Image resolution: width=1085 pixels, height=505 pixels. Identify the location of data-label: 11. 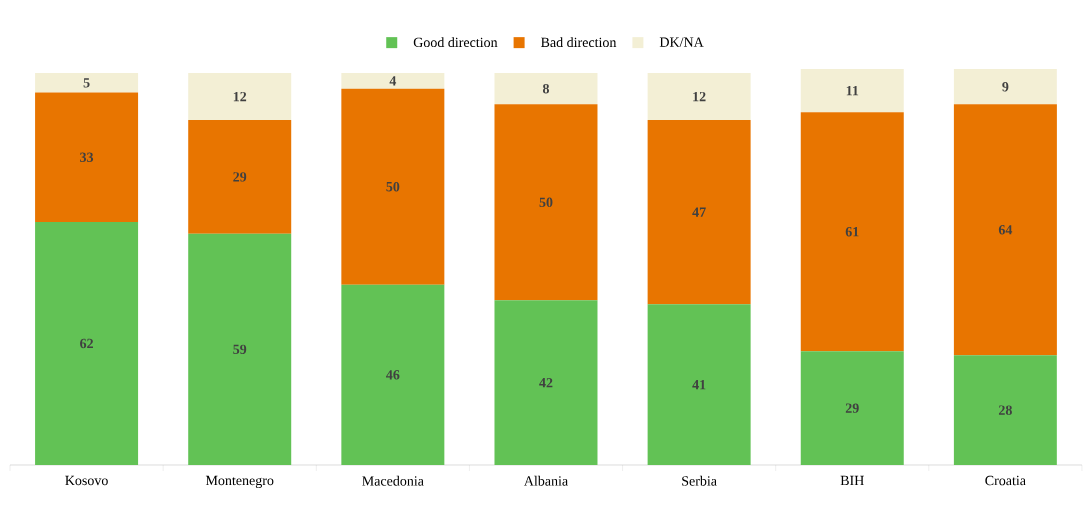
(852, 91).